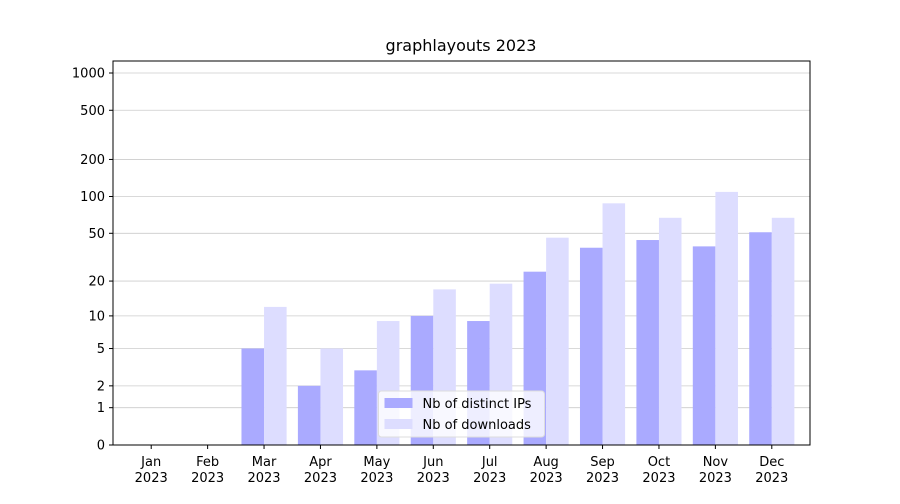 Image resolution: width=900 pixels, height=504 pixels. Describe the element at coordinates (602, 462) in the screenshot. I see `x-tick-label: Sep` at that location.